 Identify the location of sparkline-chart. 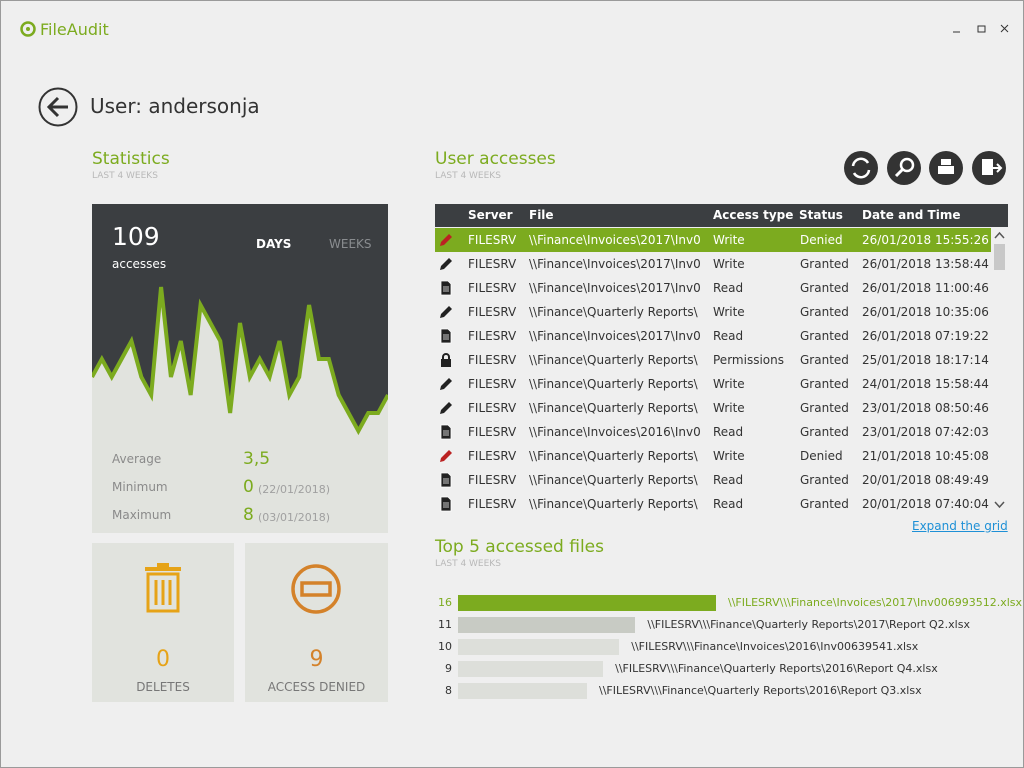
(240, 321).